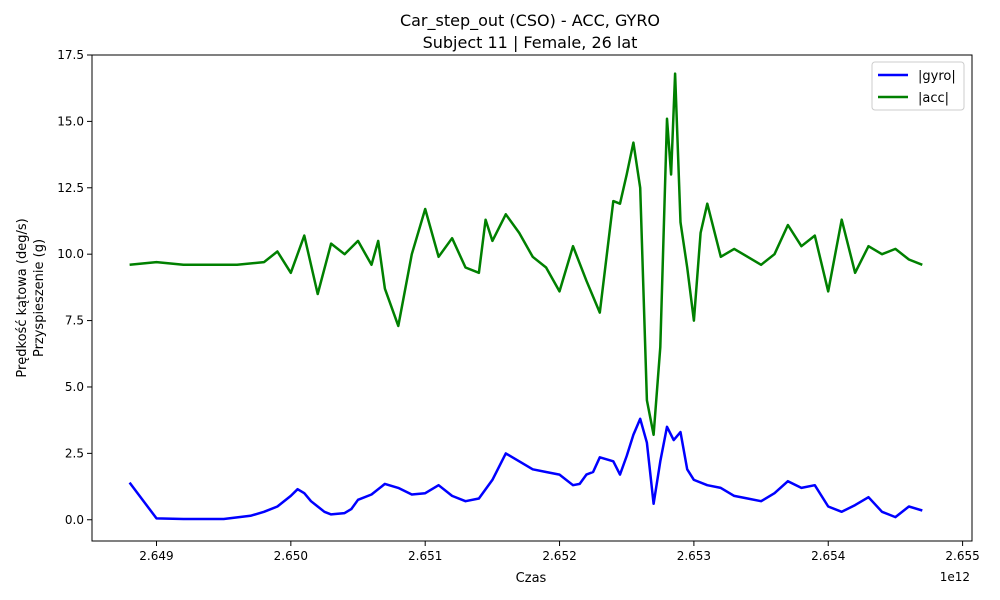 The image size is (1000, 600). What do you see at coordinates (937, 76) in the screenshot?
I see `legend-label-gyro: |gyro|` at bounding box center [937, 76].